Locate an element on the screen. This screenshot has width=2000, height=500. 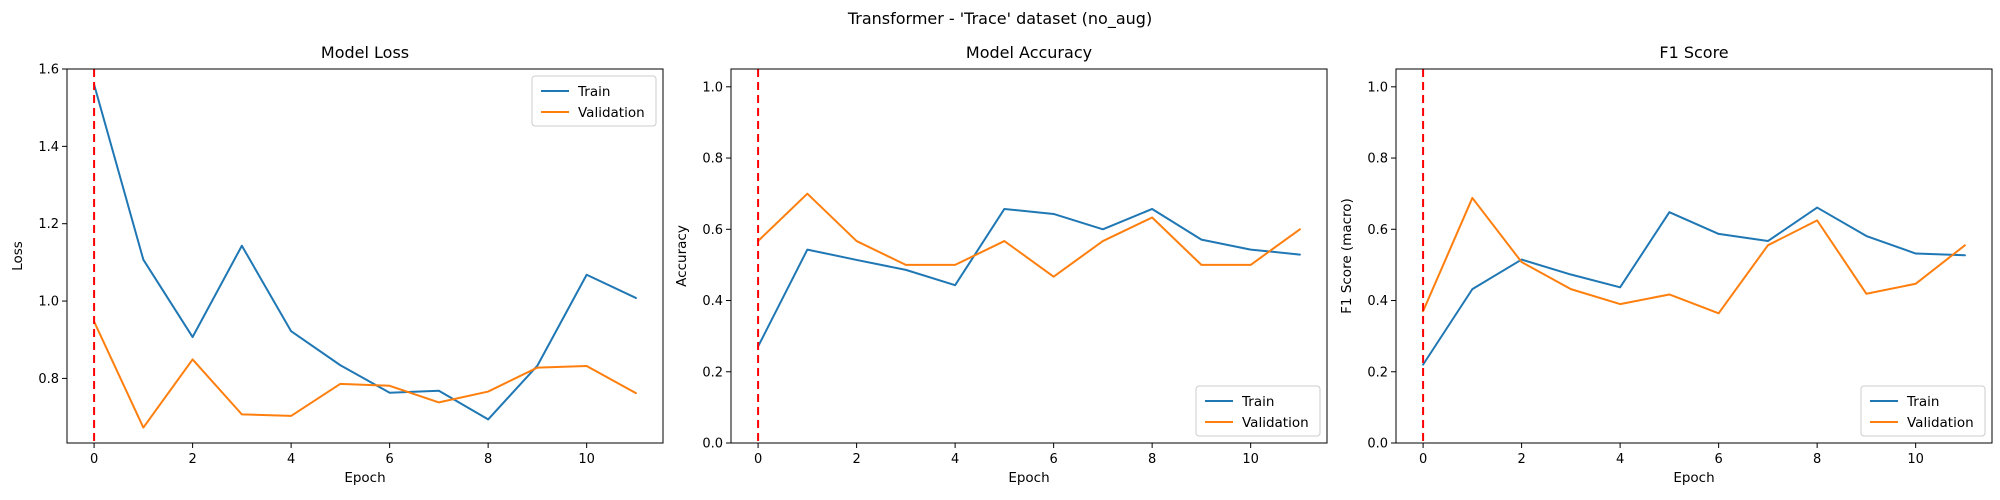
figure-suptitle: Transformer - 'Trace' dataset (no_aug) is located at coordinates (999, 19).